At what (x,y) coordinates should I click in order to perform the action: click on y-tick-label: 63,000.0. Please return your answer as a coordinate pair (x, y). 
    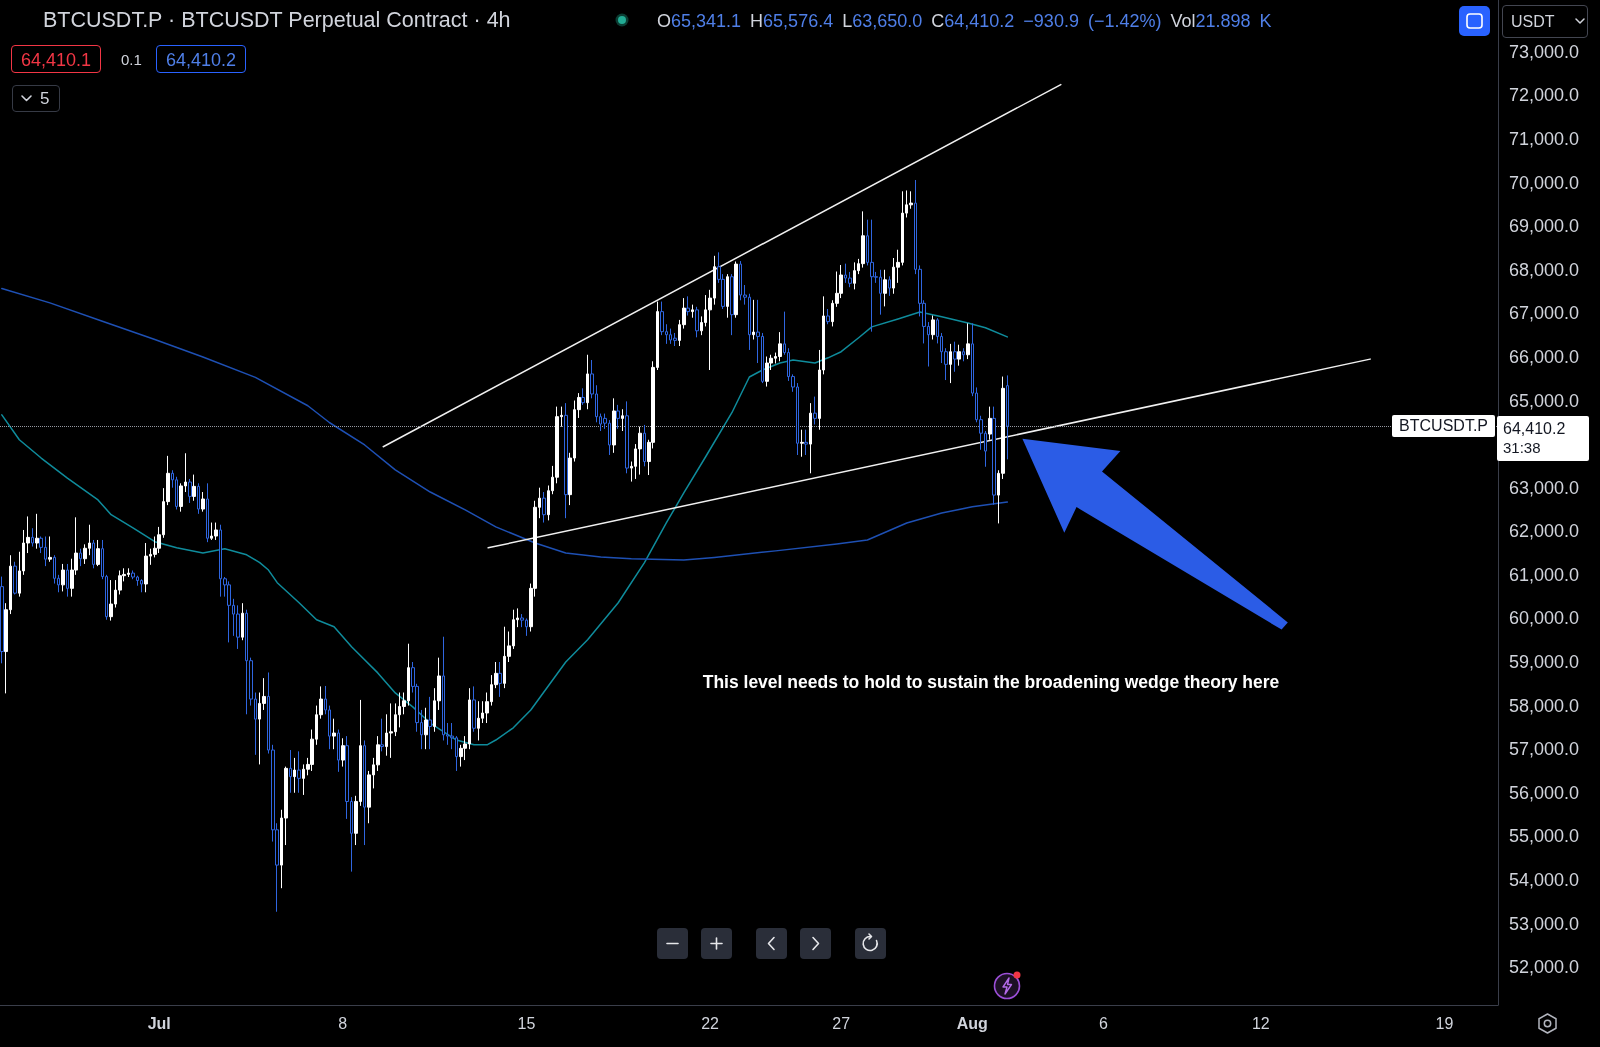
    Looking at the image, I should click on (1544, 487).